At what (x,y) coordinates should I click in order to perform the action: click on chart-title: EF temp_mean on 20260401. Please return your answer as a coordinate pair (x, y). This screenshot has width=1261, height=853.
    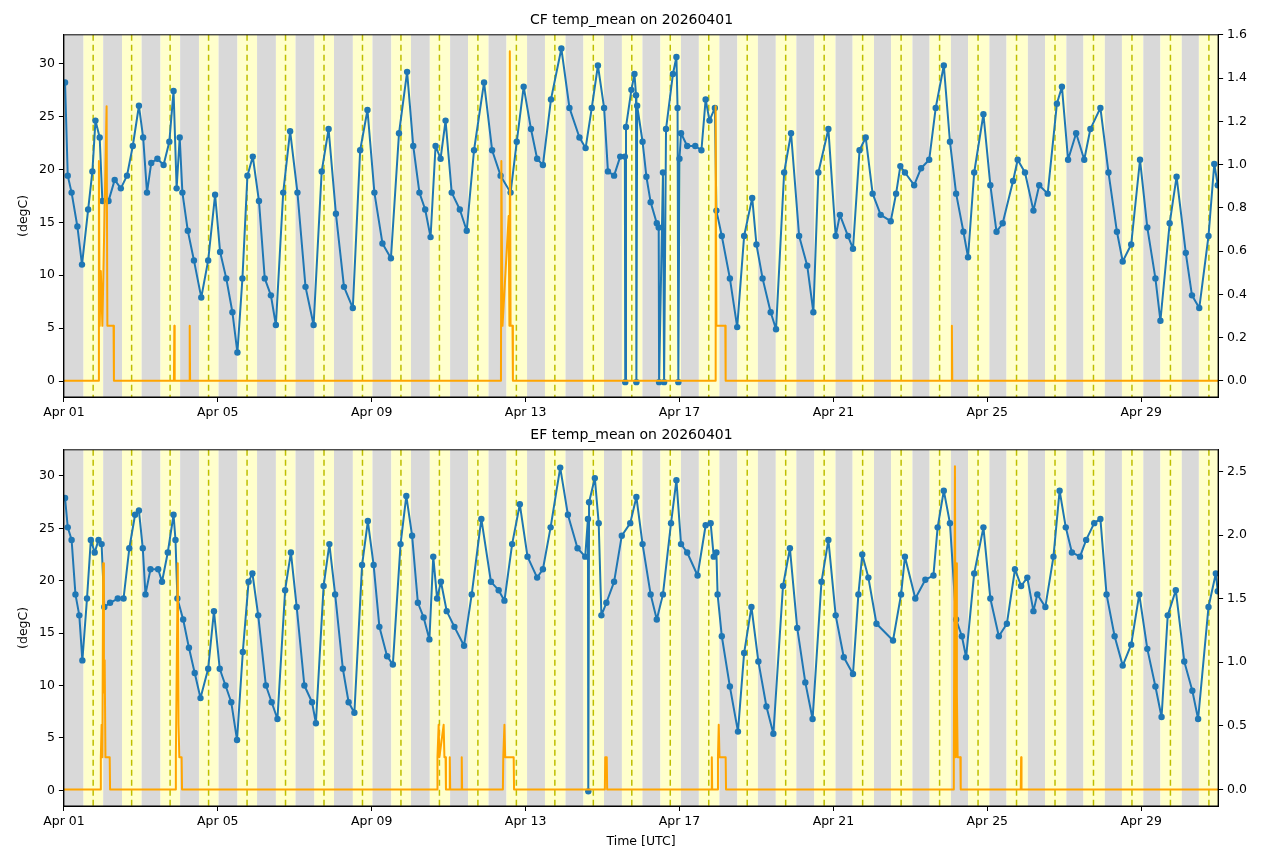
    Looking at the image, I should click on (631, 434).